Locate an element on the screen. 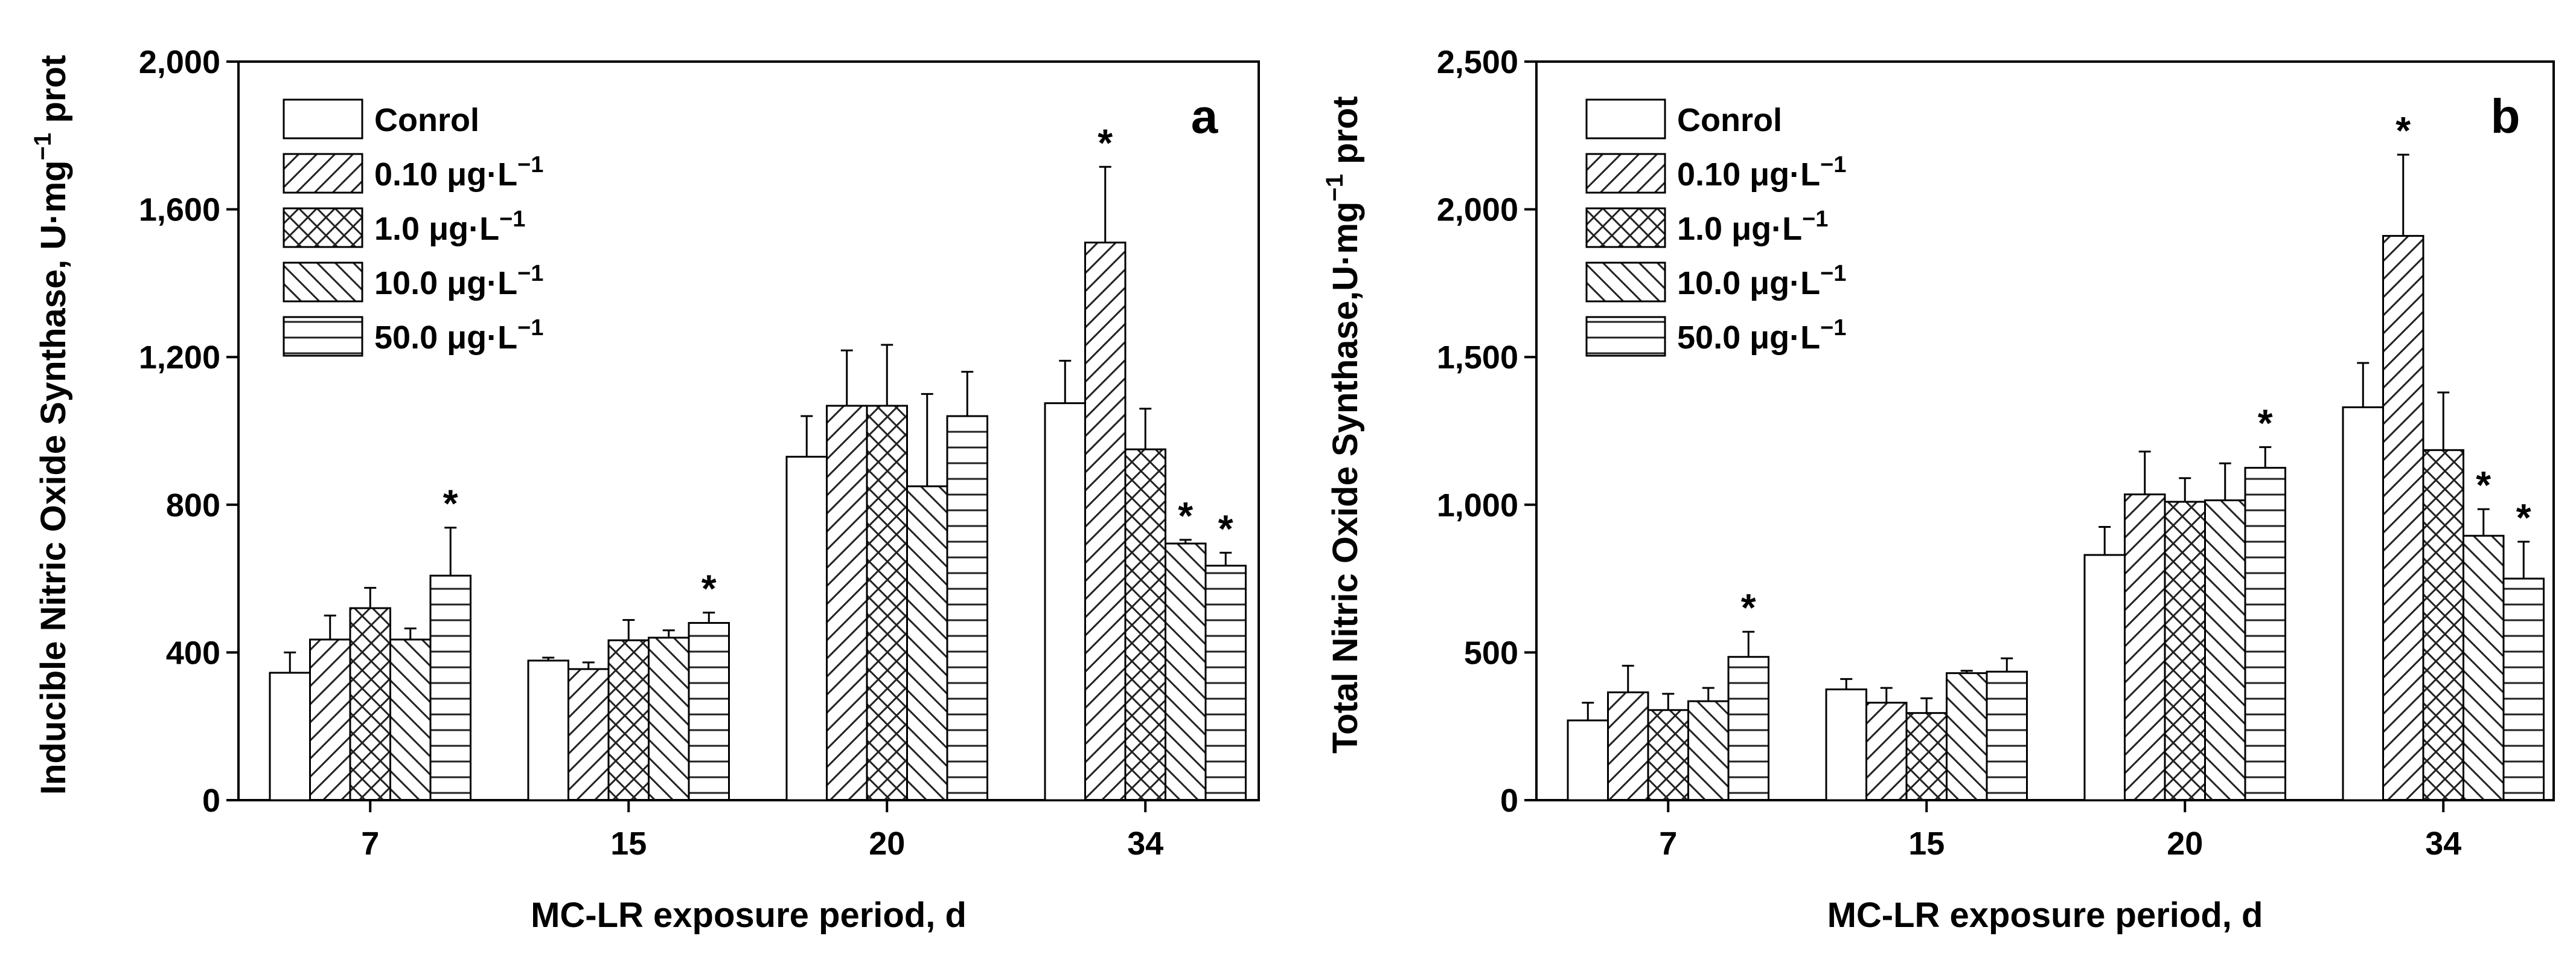 This screenshot has height=959, width=2576. y-axis-title-text: Total Nitric Oxide Synthase,U·mg is located at coordinates (1346, 478).